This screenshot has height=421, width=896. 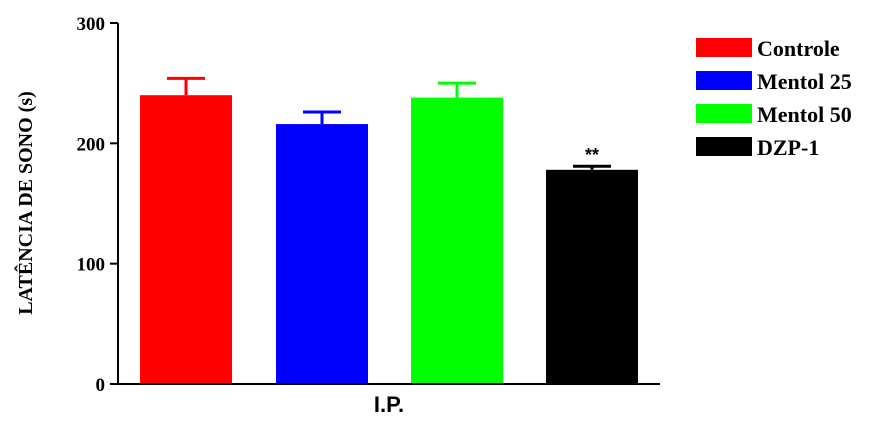 I want to click on legend-label: Controle, so click(x=798, y=48).